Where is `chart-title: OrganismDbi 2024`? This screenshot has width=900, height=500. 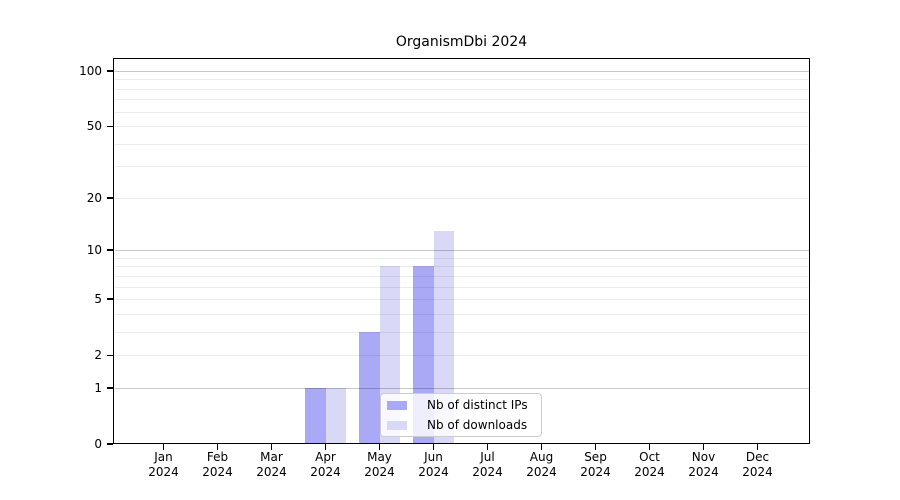 chart-title: OrganismDbi 2024 is located at coordinates (461, 42).